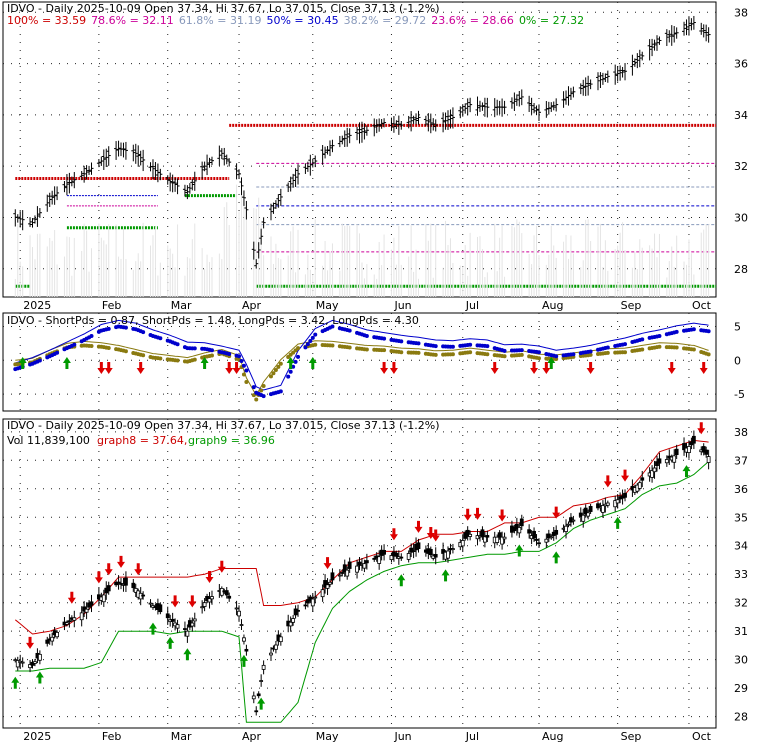 The width and height of the screenshot is (780, 745). I want to click on y-tick-label: 37, so click(741, 460).